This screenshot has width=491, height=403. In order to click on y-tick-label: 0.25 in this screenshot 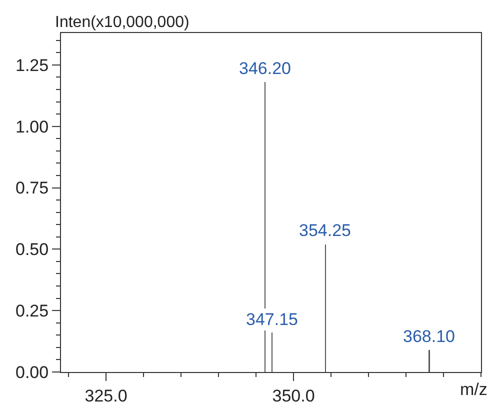, I will do `click(32, 311)`.